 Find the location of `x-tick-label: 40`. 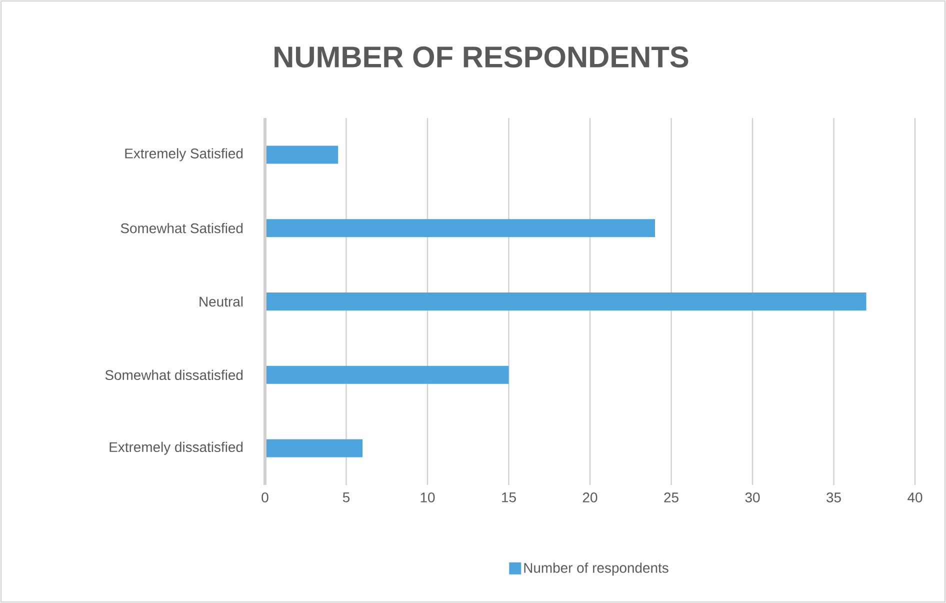

x-tick-label: 40 is located at coordinates (915, 497).